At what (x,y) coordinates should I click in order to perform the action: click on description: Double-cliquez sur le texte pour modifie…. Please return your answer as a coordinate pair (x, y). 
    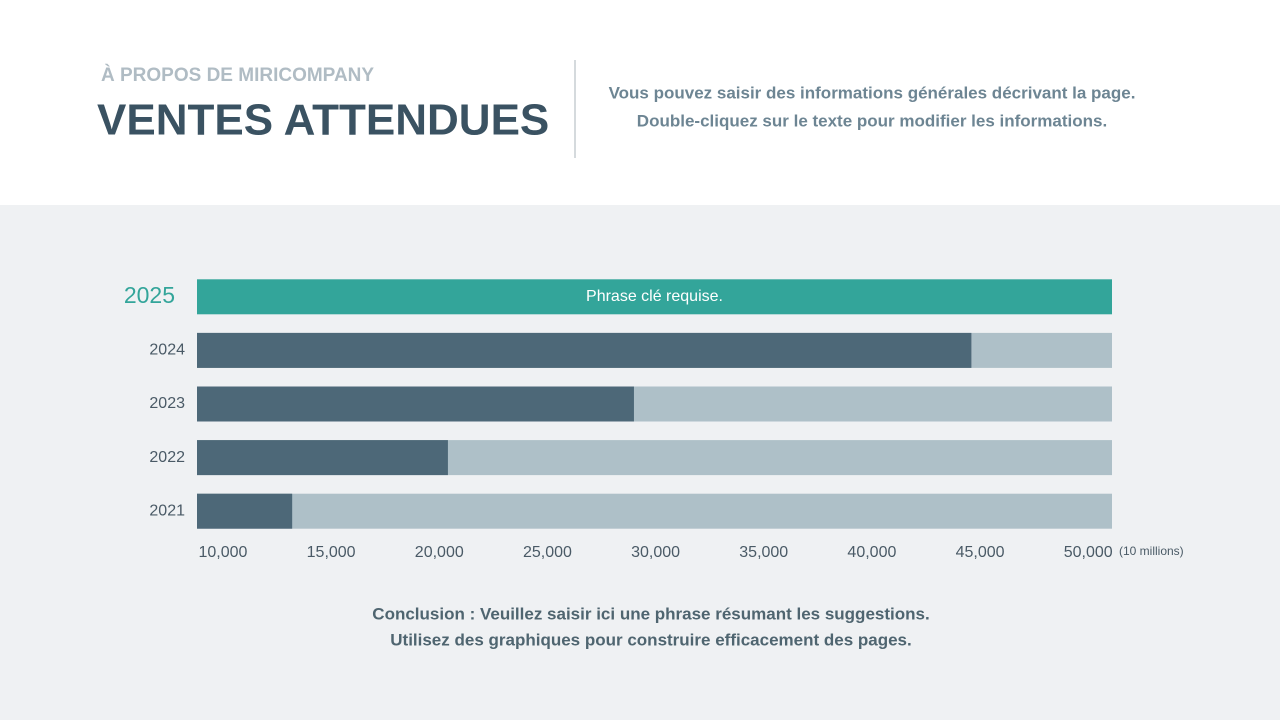
    Looking at the image, I should click on (872, 120).